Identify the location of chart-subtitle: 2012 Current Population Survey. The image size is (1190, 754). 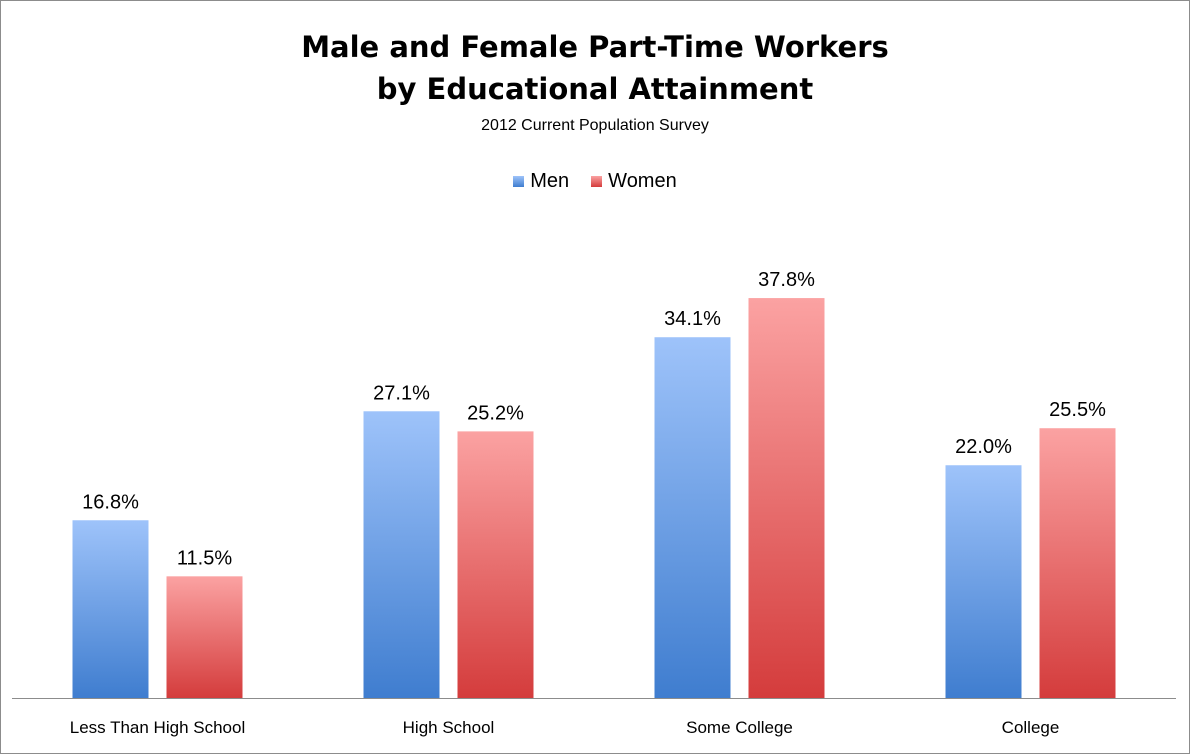
(595, 125).